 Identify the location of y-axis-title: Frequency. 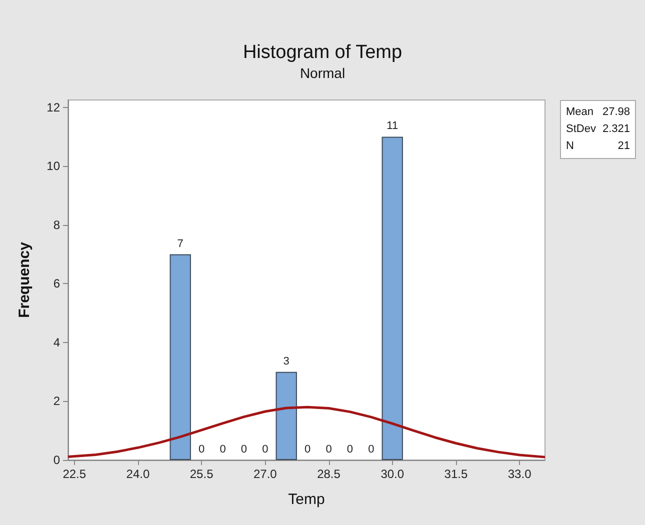
(24, 279).